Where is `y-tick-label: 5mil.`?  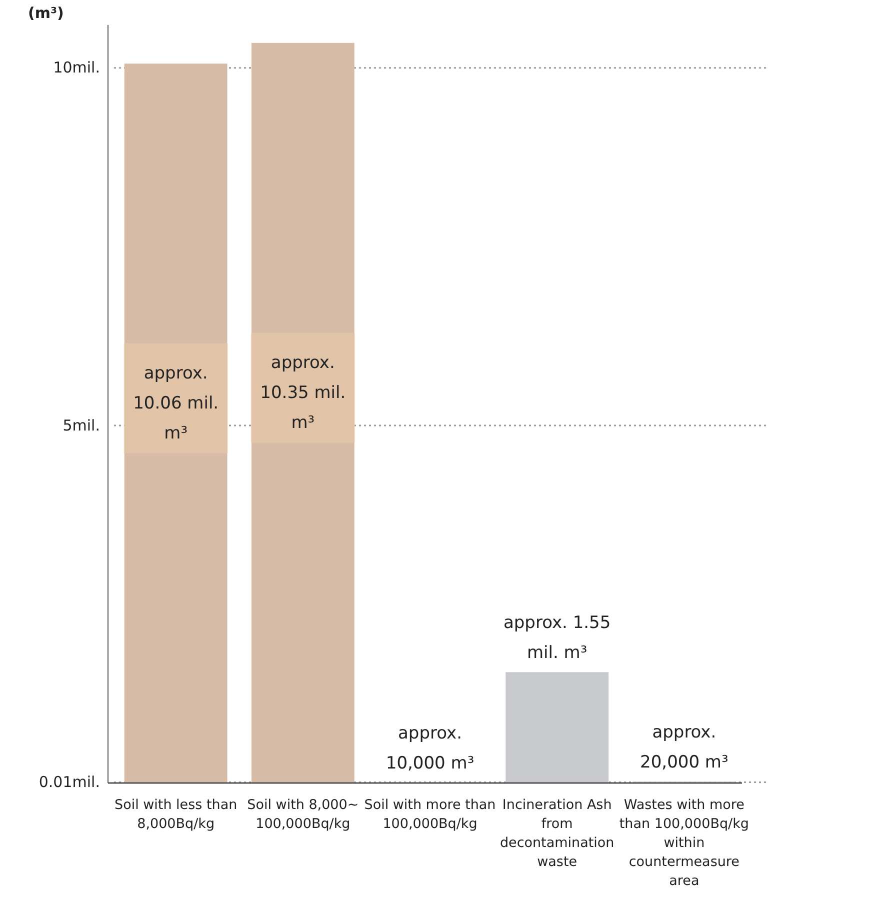
y-tick-label: 5mil. is located at coordinates (81, 425).